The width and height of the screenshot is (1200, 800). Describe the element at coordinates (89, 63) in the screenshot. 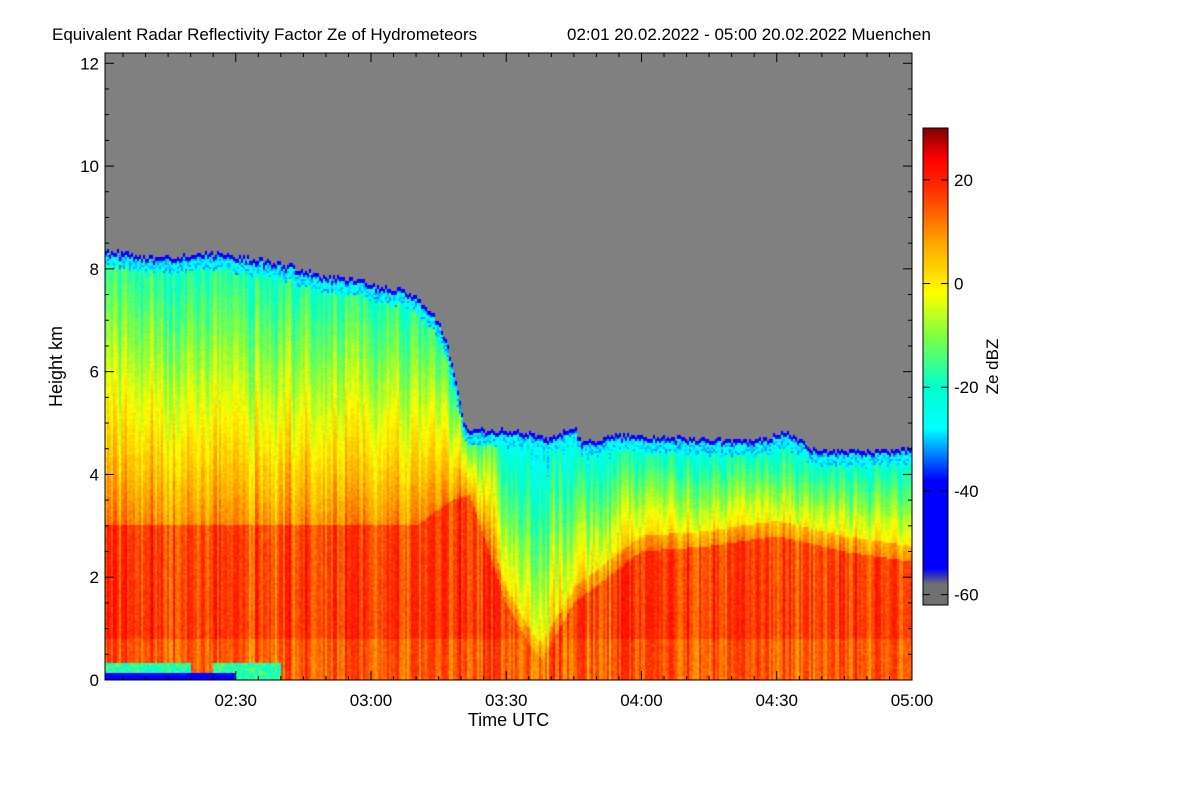

I see `y-tick-label: 12` at that location.